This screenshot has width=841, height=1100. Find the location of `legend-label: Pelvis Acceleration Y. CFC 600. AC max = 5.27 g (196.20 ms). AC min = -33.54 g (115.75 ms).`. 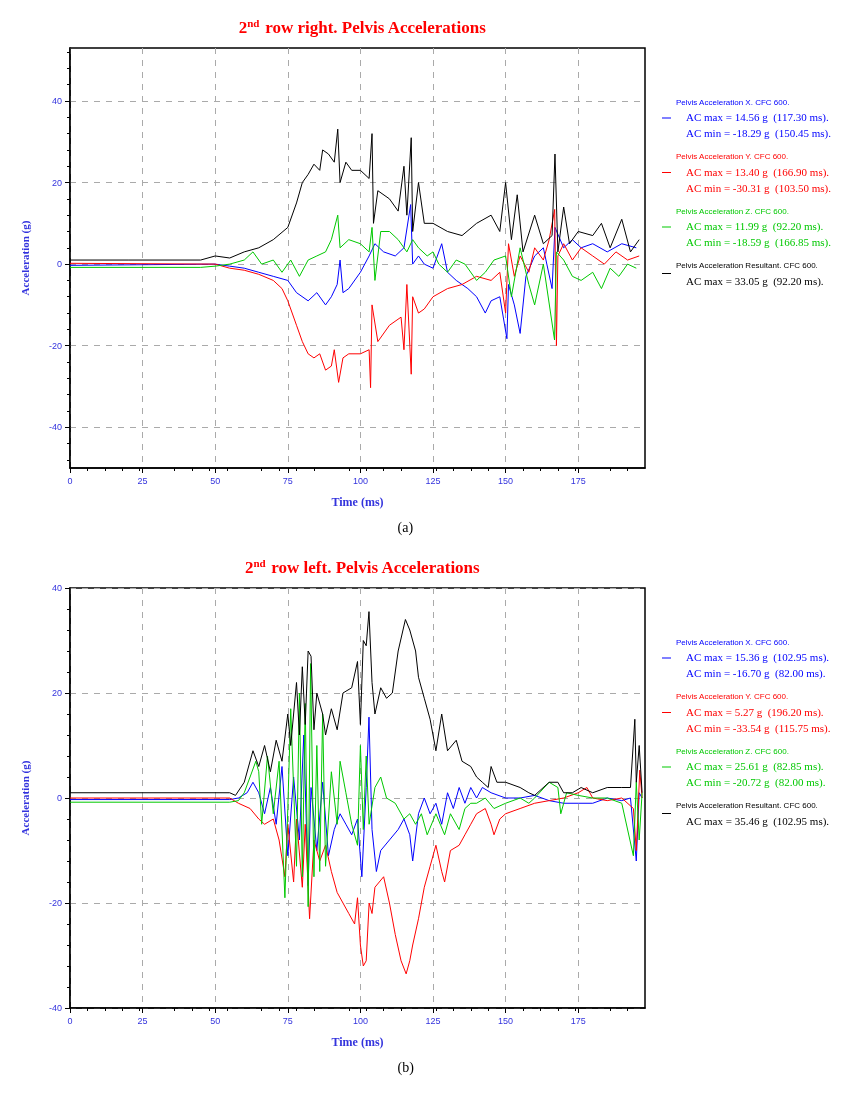

legend-label: Pelvis Acceleration Y. CFC 600. AC max = 5.27 g (196.20 ms). AC min = -33.54 g (115.75 ms). is located at coordinates (753, 713).